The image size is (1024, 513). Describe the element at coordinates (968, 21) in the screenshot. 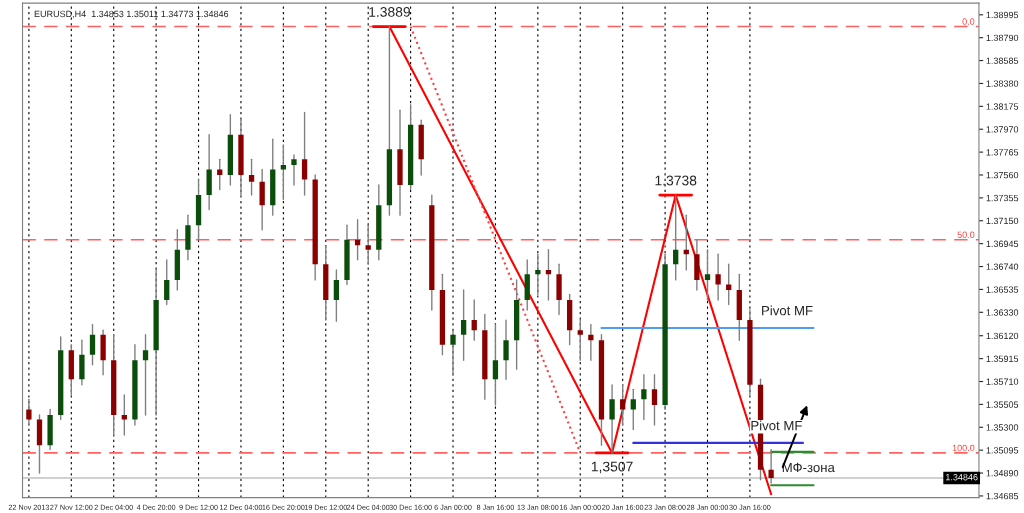

I see `annotation: 0.0` at that location.